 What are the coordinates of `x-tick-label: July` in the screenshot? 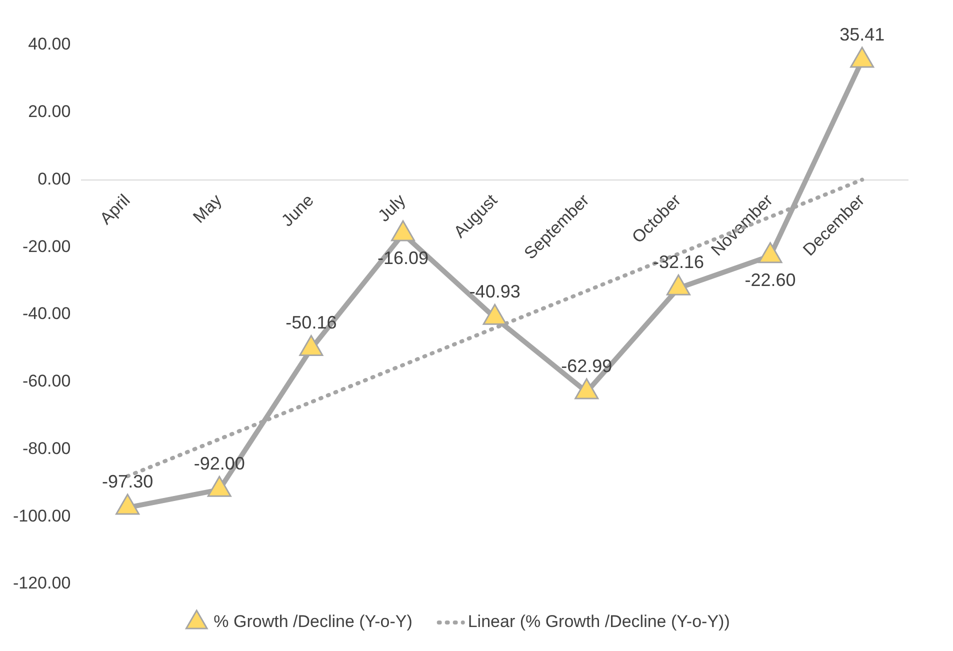 It's located at (392, 208).